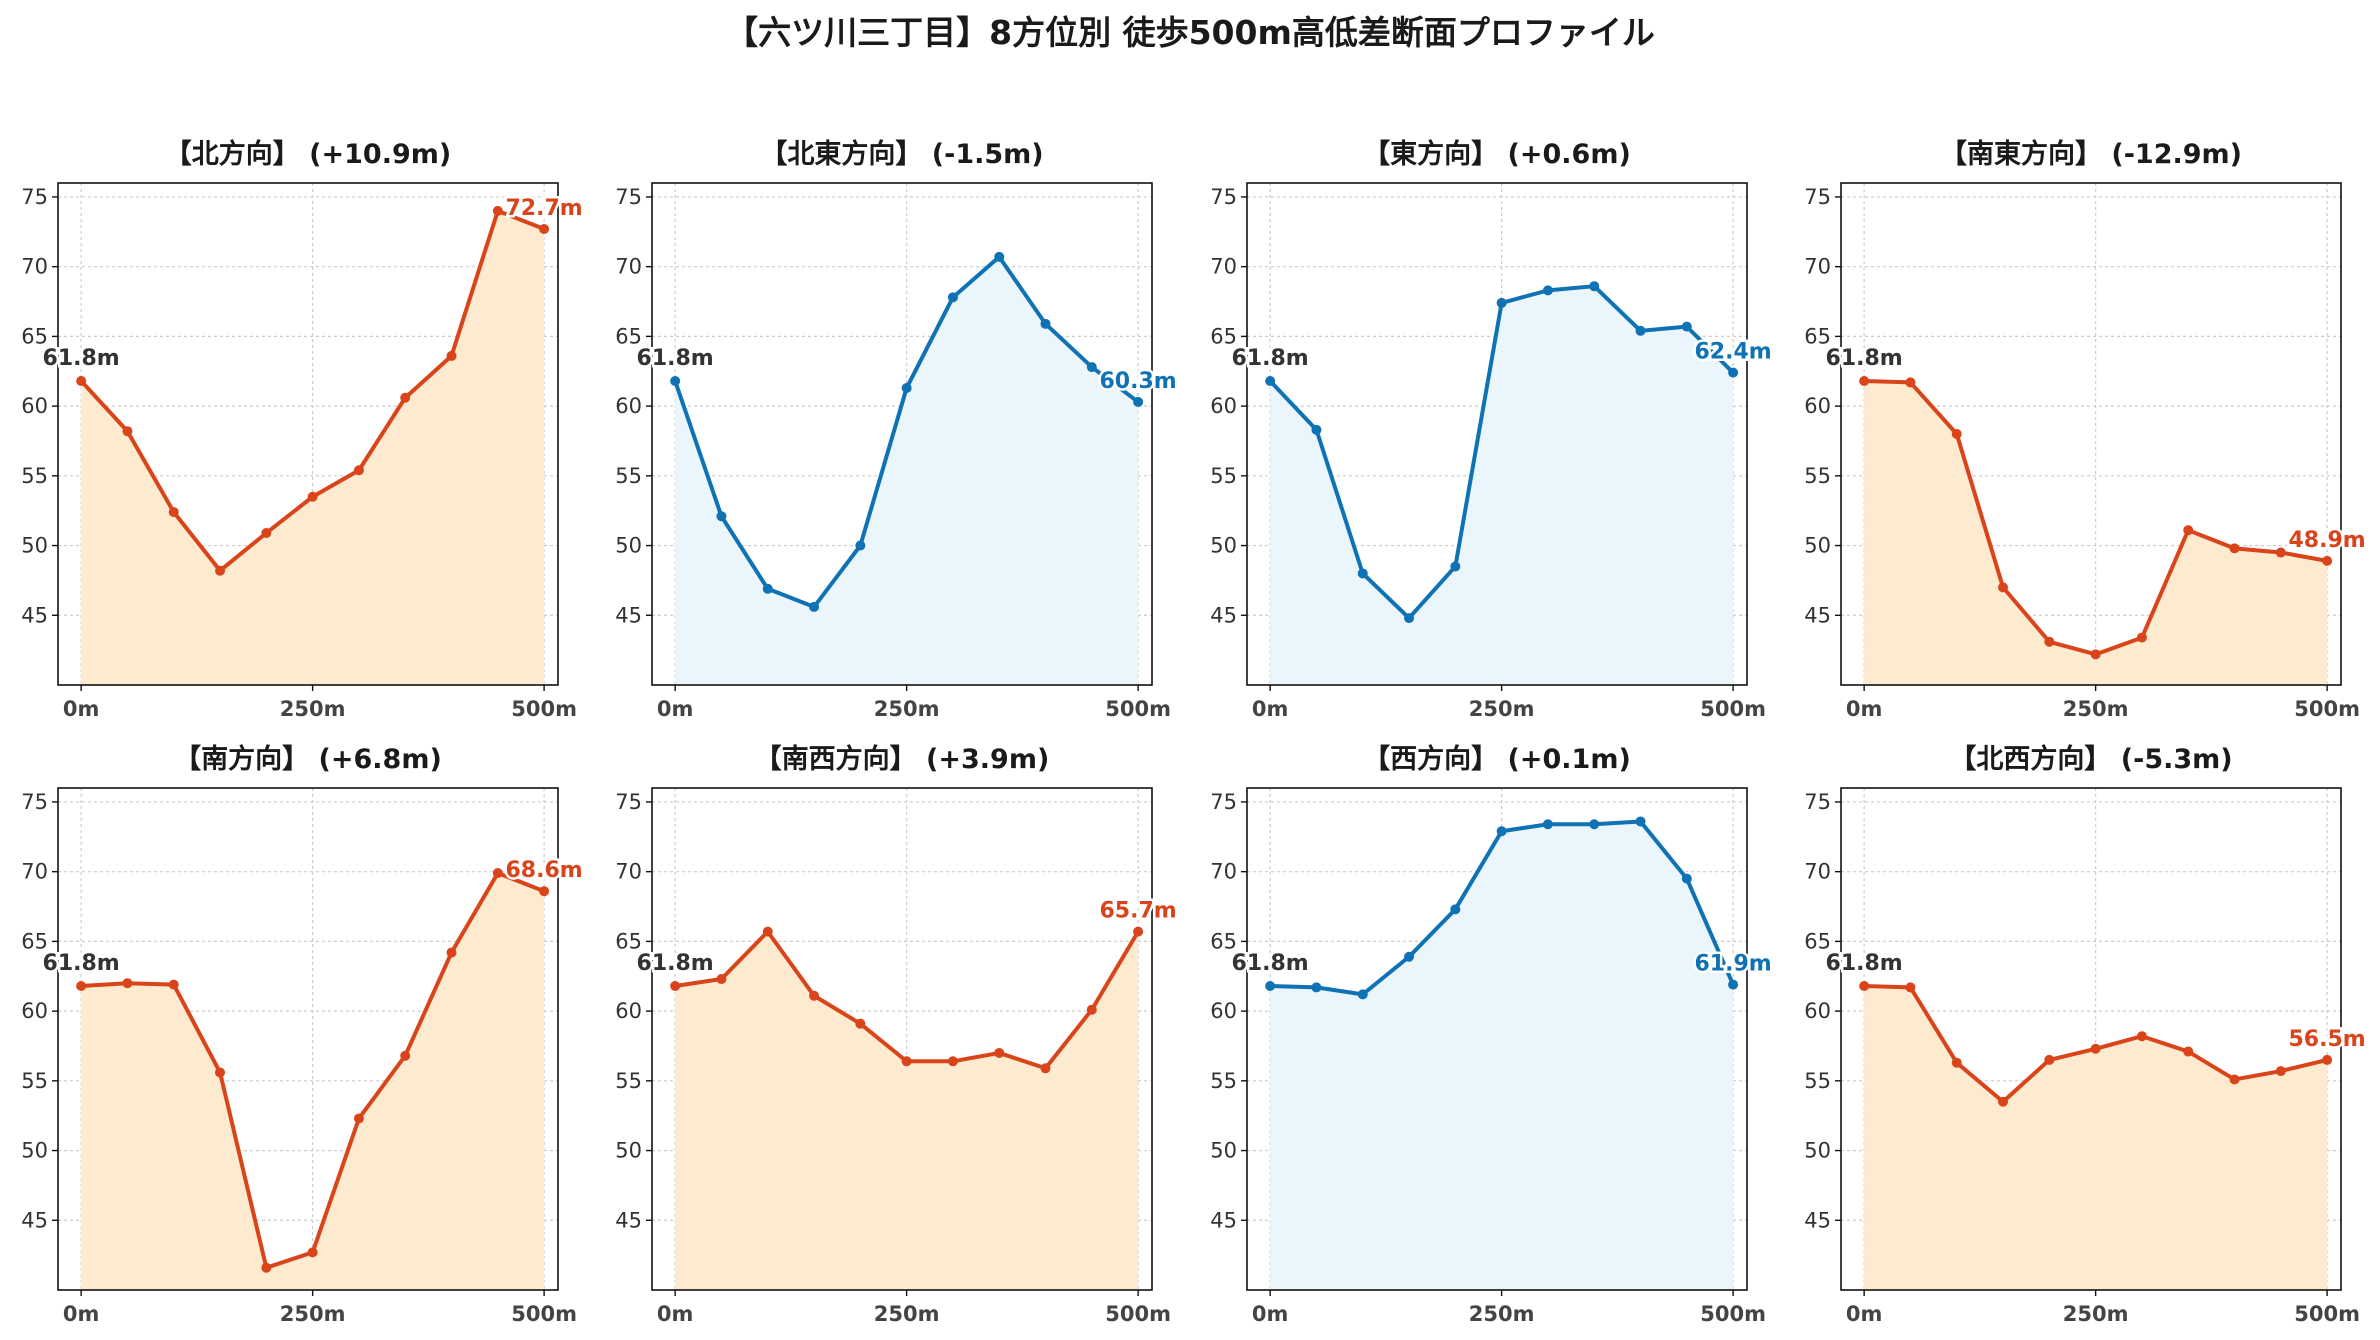 The width and height of the screenshot is (2380, 1340). I want to click on panel-title: 【北方向】 (+10.9m), so click(308, 154).